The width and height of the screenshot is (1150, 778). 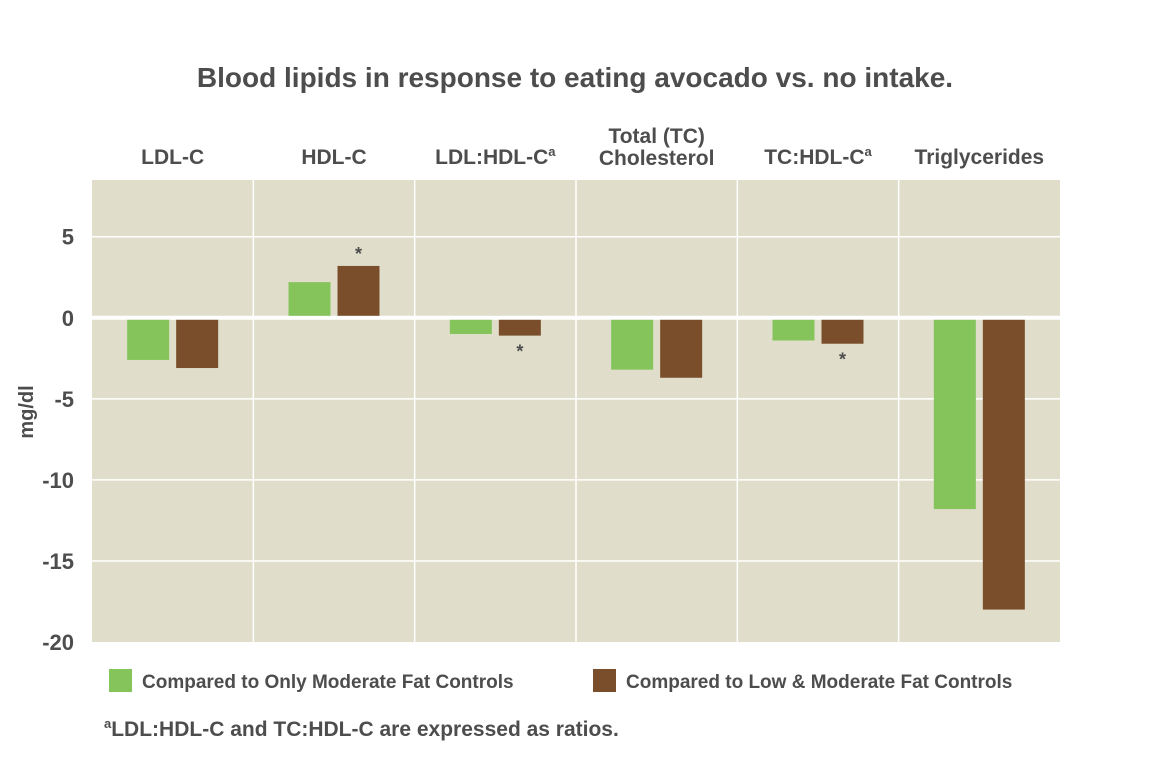 What do you see at coordinates (108, 723) in the screenshot?
I see `footnote-marker: a` at bounding box center [108, 723].